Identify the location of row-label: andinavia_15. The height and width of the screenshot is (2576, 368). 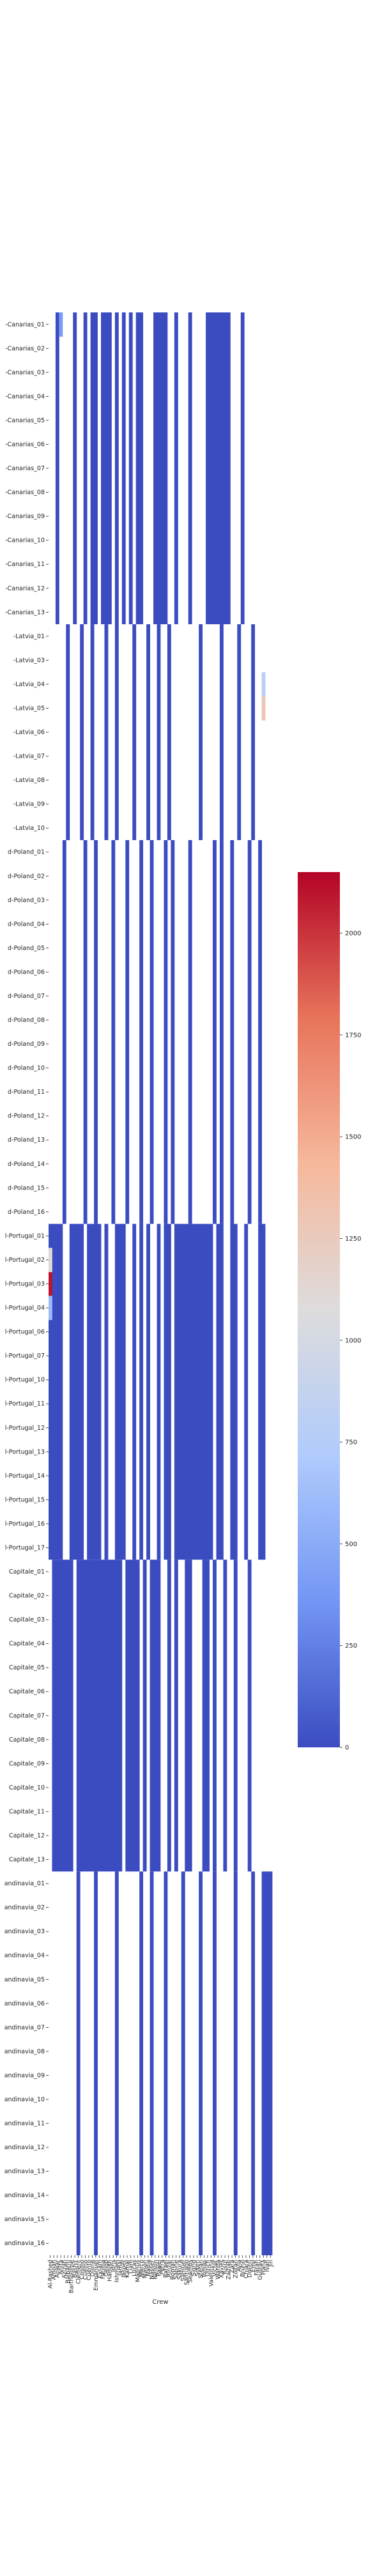
(24, 2219).